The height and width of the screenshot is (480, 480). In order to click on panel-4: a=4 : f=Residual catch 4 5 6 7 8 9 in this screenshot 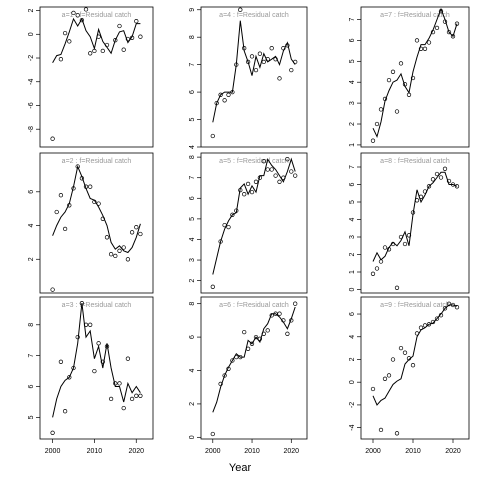, I will do `click(248, 77)`.